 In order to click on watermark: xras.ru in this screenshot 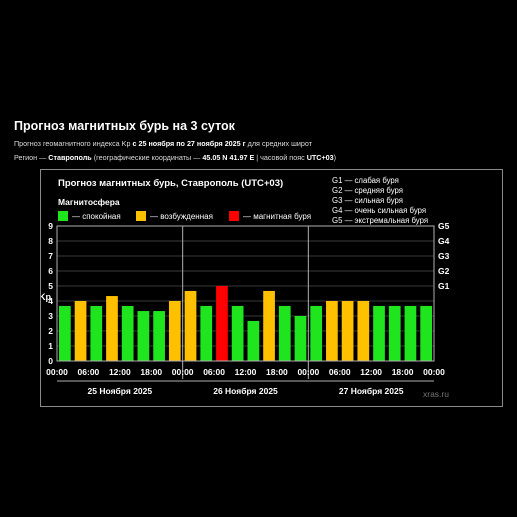, I will do `click(436, 394)`.